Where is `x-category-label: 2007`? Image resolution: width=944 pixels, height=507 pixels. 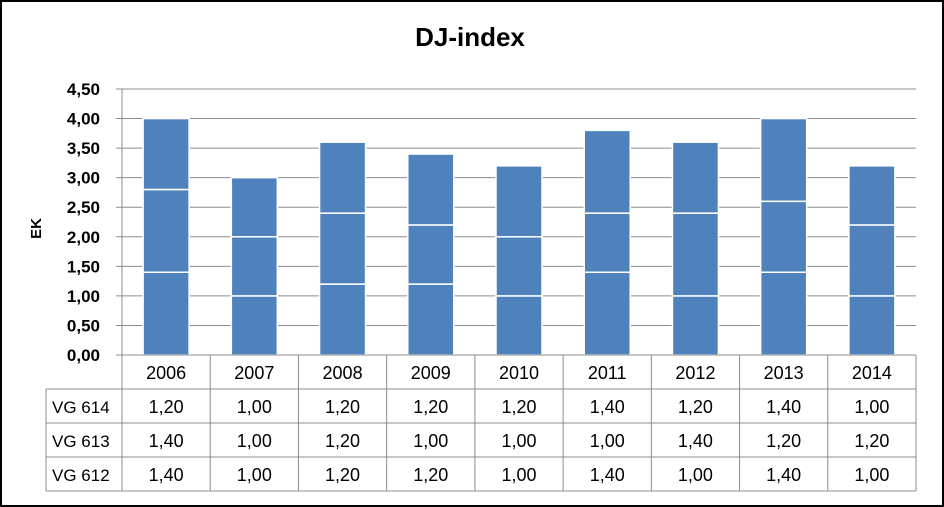
x-category-label: 2007 is located at coordinates (254, 373).